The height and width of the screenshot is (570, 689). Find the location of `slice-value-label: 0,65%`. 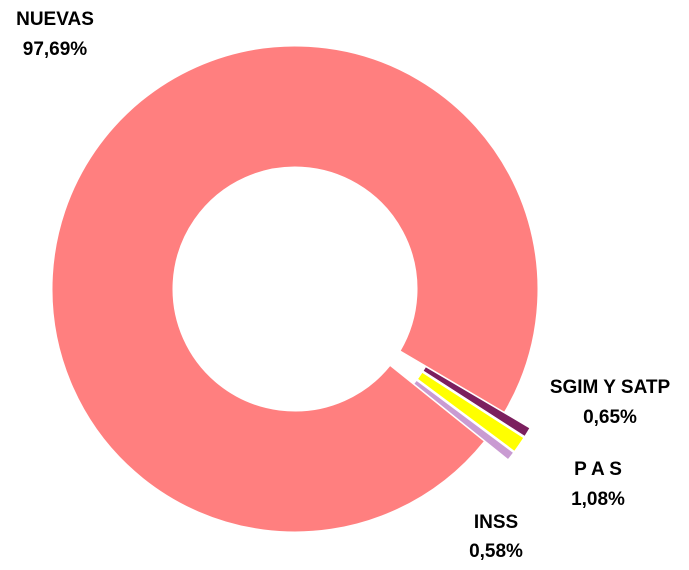

slice-value-label: 0,65% is located at coordinates (610, 417).